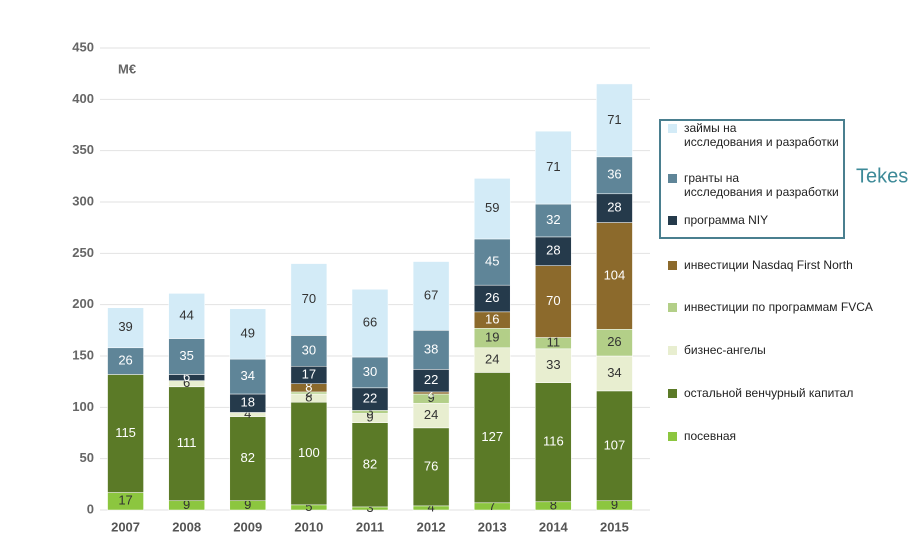  What do you see at coordinates (761, 135) in the screenshot?
I see `legend-label: займы на исследования и разработки` at bounding box center [761, 135].